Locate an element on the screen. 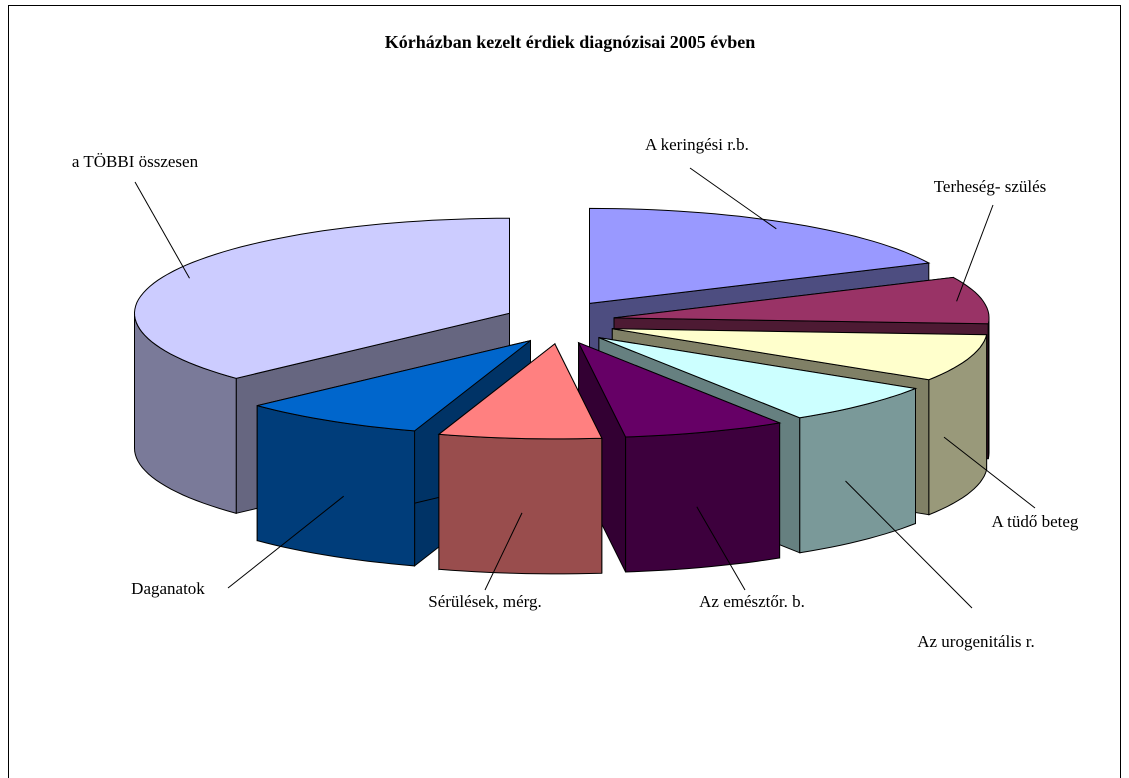 The width and height of the screenshot is (1129, 778). slice-label: Daganatok is located at coordinates (168, 588).